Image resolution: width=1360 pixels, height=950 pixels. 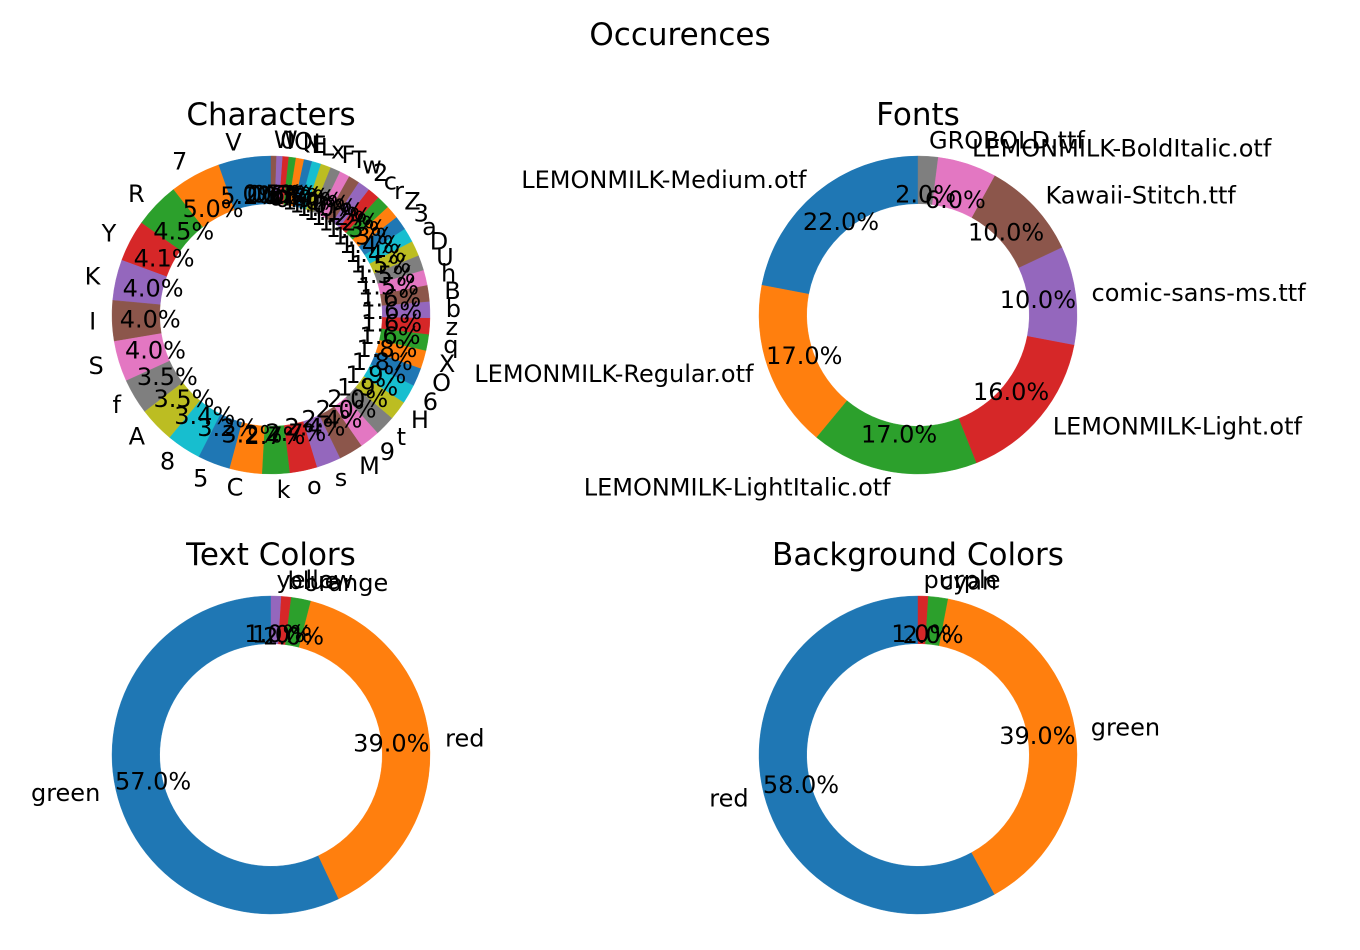 What do you see at coordinates (450, 345) in the screenshot?
I see `slice-label: q` at bounding box center [450, 345].